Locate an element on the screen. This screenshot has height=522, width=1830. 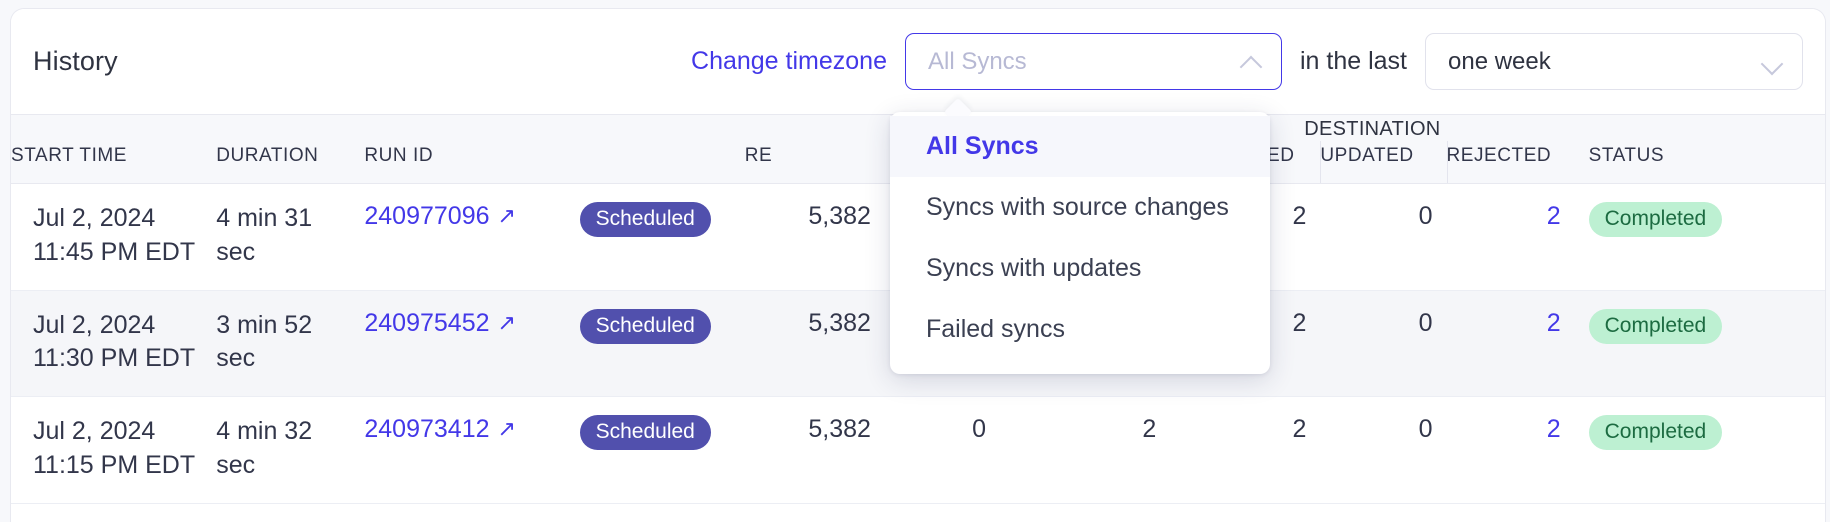
cell-start-time: Jul 2, 2024 11:30 PM EDT is located at coordinates (114, 343).